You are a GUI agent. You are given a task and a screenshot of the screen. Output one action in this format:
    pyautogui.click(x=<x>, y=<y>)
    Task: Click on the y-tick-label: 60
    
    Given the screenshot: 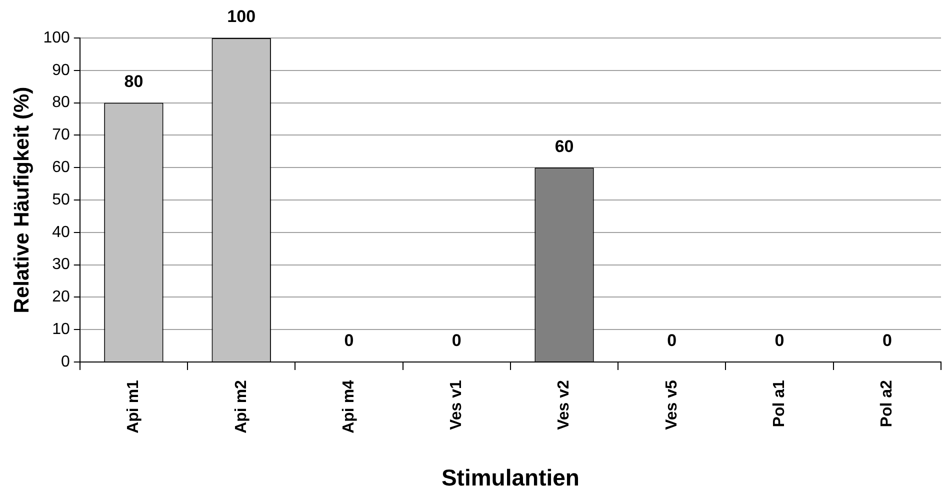 What is the action you would take?
    pyautogui.click(x=61, y=167)
    